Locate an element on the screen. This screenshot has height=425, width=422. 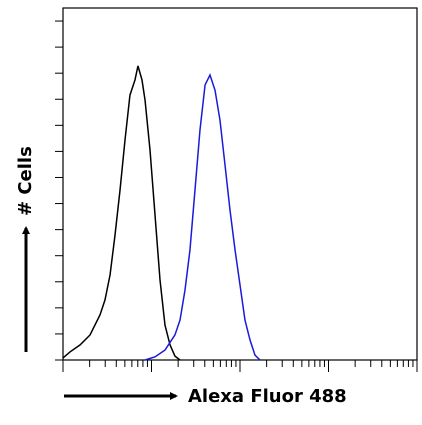
x-axis-label: Alexa Fluor 488 is located at coordinates (267, 396).